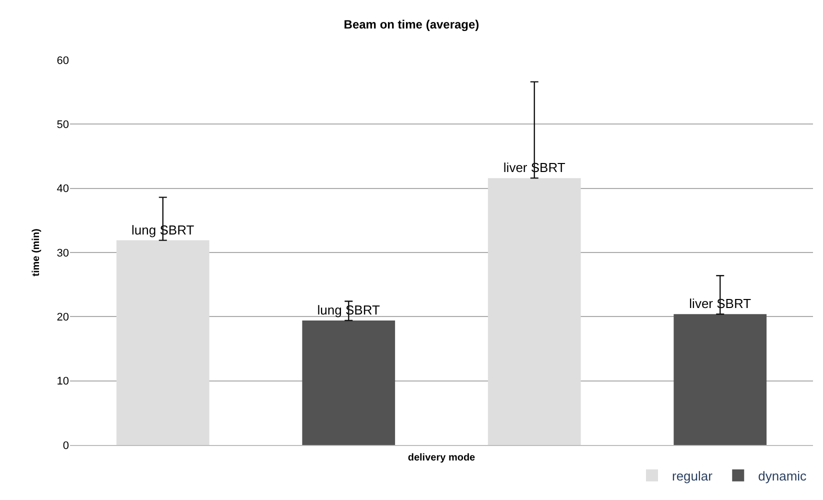 The width and height of the screenshot is (823, 500). What do you see at coordinates (62, 189) in the screenshot?
I see `y-tick-label: 40` at bounding box center [62, 189].